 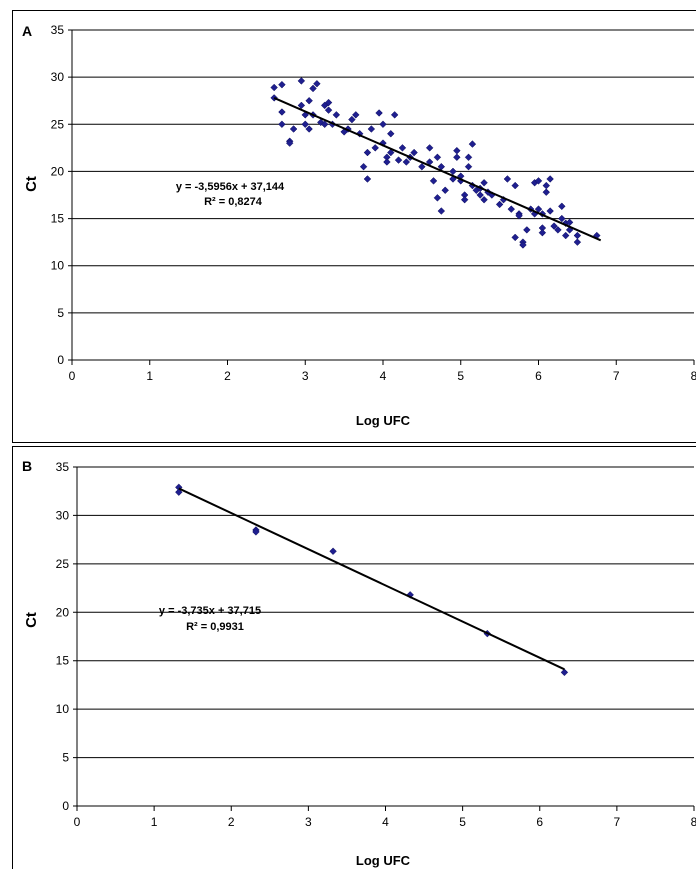 I want to click on panel-a-label: A, so click(x=27, y=31).